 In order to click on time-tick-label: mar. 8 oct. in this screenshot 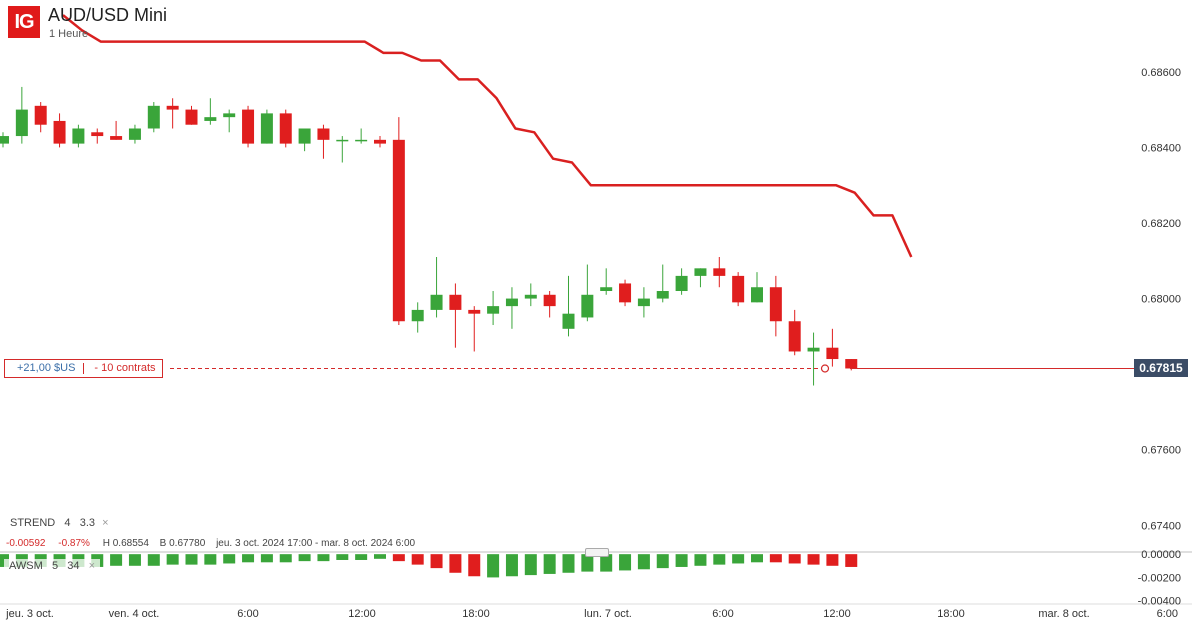, I will do `click(1063, 614)`.